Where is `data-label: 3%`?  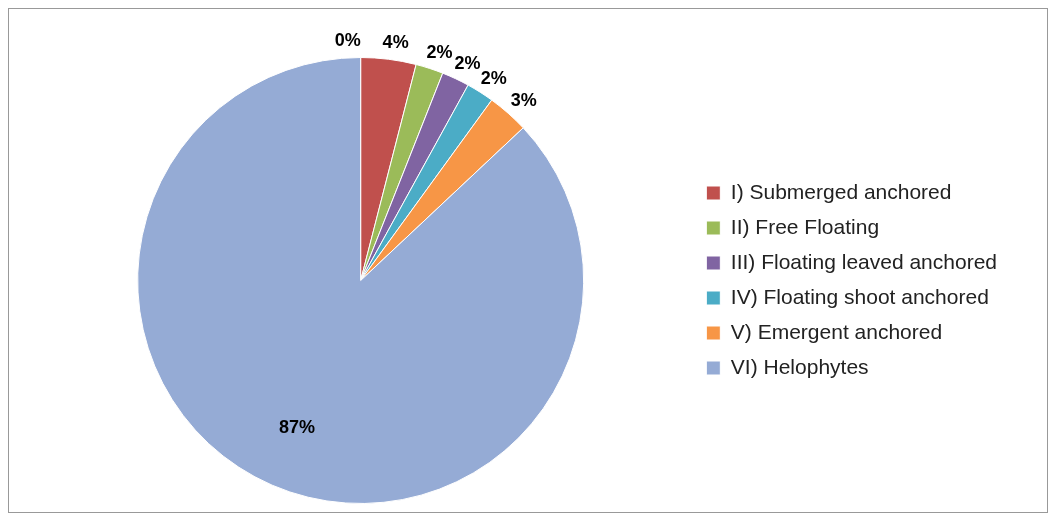 data-label: 3% is located at coordinates (523, 100).